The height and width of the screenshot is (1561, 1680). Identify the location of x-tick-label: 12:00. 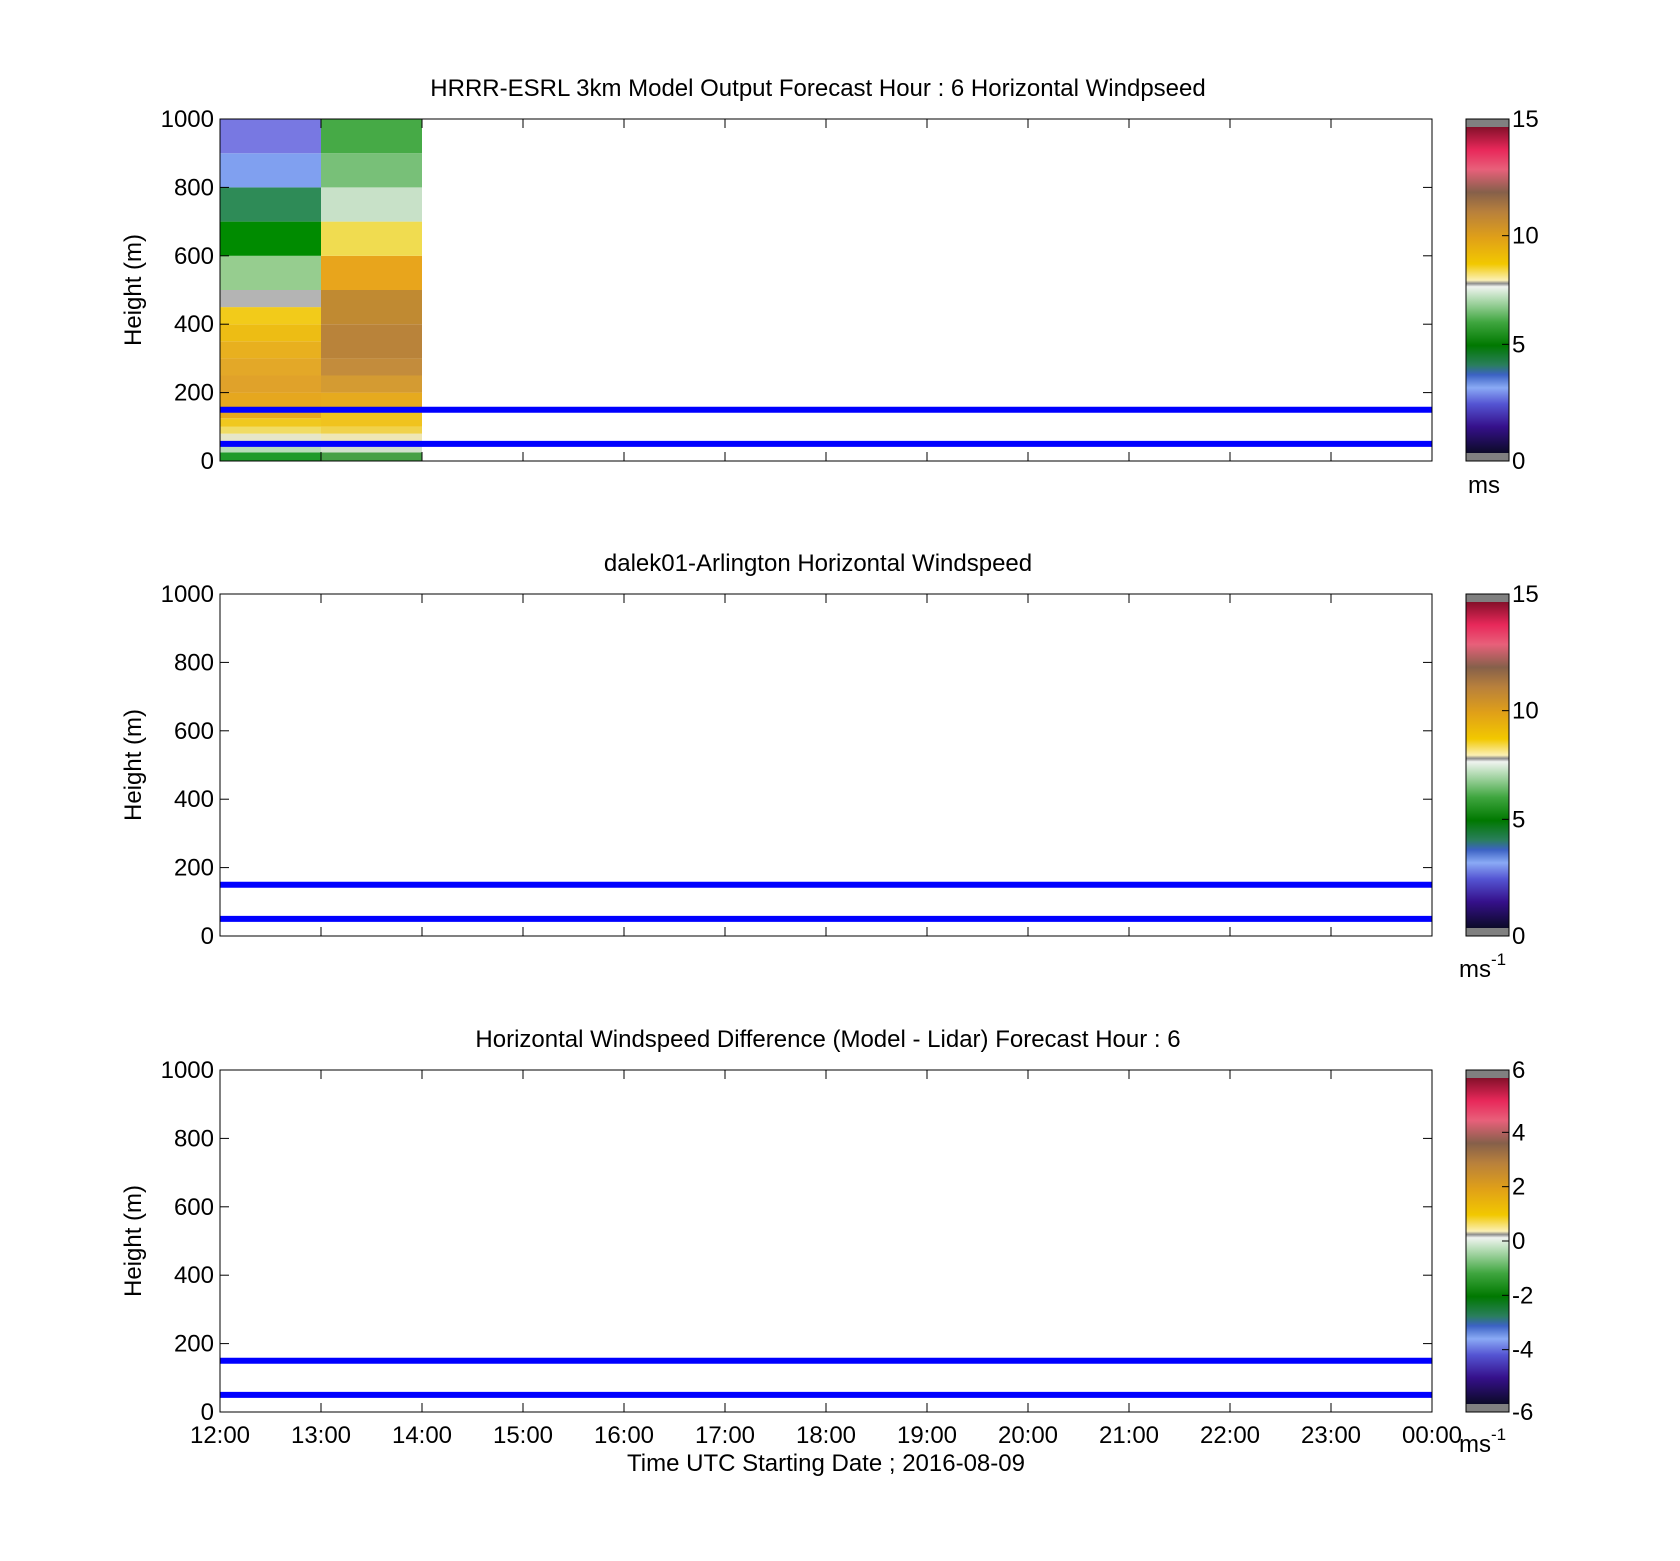
(220, 1435).